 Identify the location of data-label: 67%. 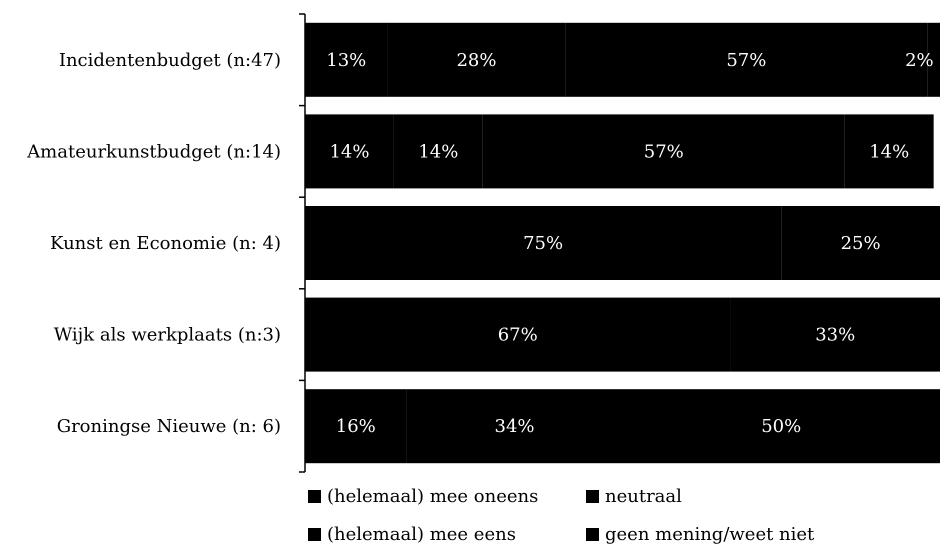
(518, 335).